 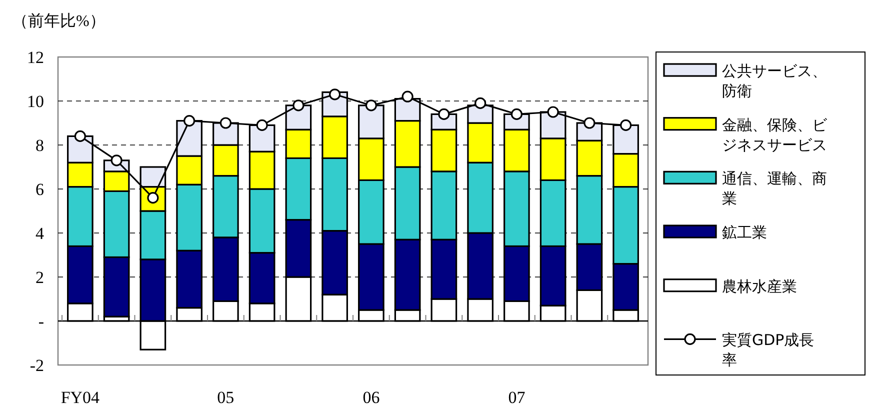 I want to click on y-tick-label: 2, so click(x=40, y=277).